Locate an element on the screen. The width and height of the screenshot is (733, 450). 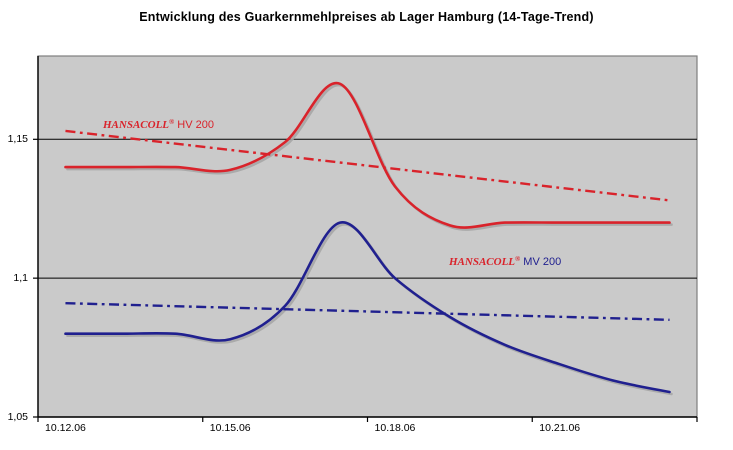
mv200-label-text: MV 200 is located at coordinates (541, 262).